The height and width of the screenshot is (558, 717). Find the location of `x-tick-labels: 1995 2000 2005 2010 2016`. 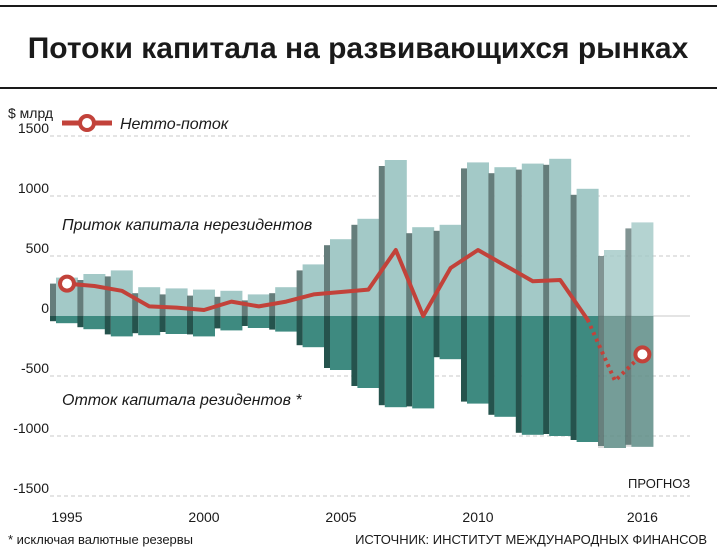

x-tick-labels: 1995 2000 2005 2010 2016 is located at coordinates (354, 517).